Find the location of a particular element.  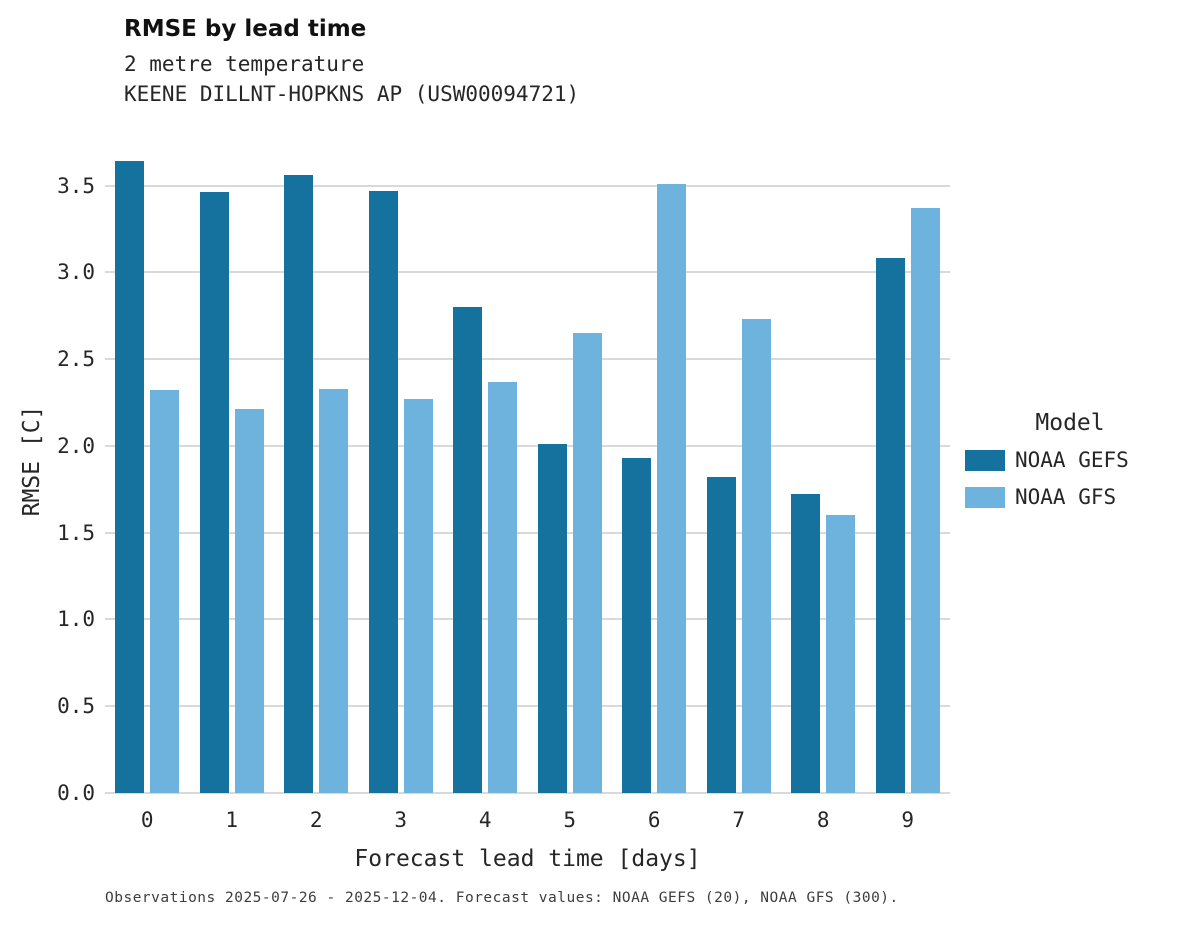

x-tick-label: 9 is located at coordinates (908, 820).